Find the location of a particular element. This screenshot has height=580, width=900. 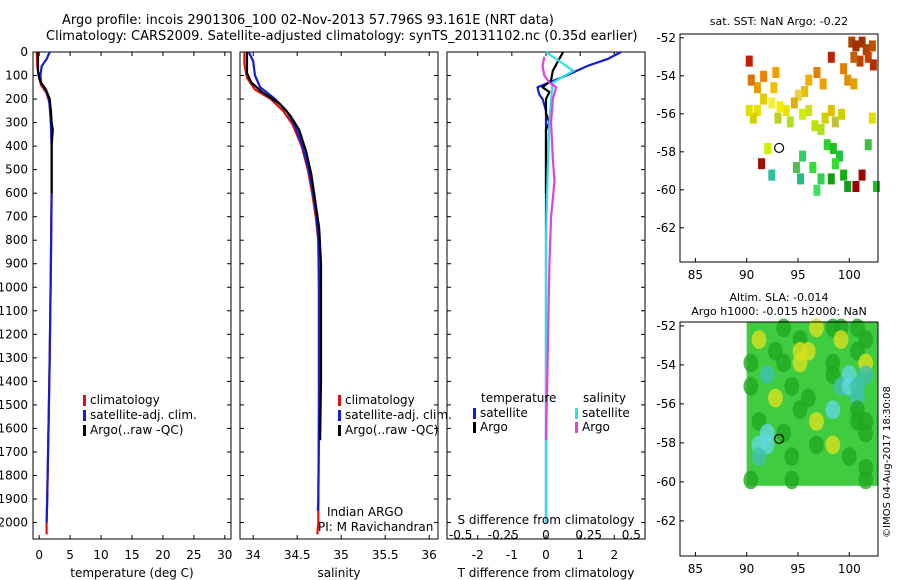

depth-ytick-label: 1200 is located at coordinates (14, 334).